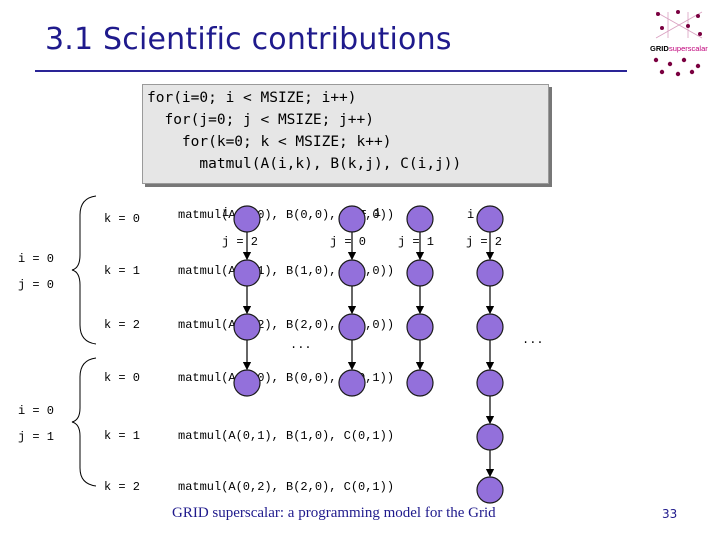 The height and width of the screenshot is (540, 720). What do you see at coordinates (36, 259) in the screenshot?
I see `group1-i-label: i = 0` at bounding box center [36, 259].